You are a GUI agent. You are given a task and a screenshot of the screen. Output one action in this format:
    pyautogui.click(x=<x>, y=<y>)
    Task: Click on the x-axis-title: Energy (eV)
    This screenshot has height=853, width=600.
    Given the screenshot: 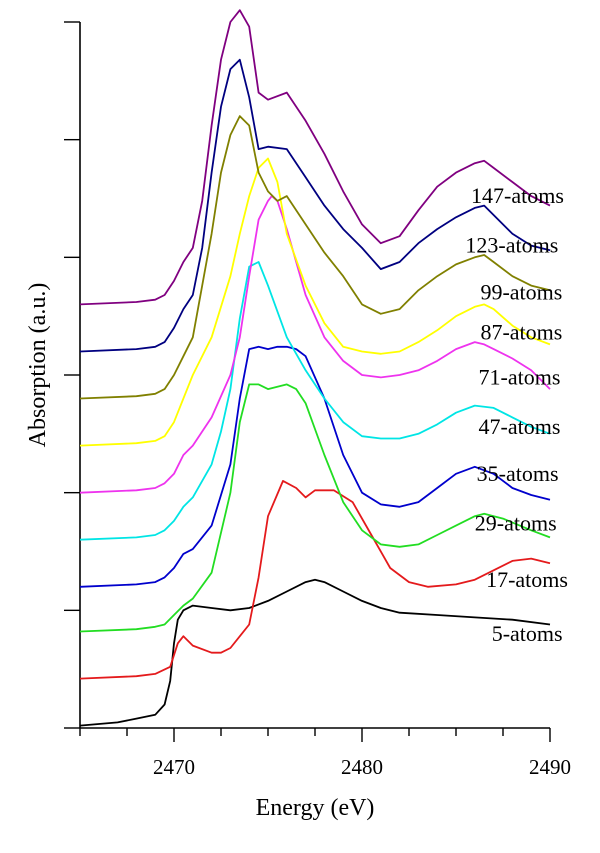 What is the action you would take?
    pyautogui.click(x=315, y=808)
    